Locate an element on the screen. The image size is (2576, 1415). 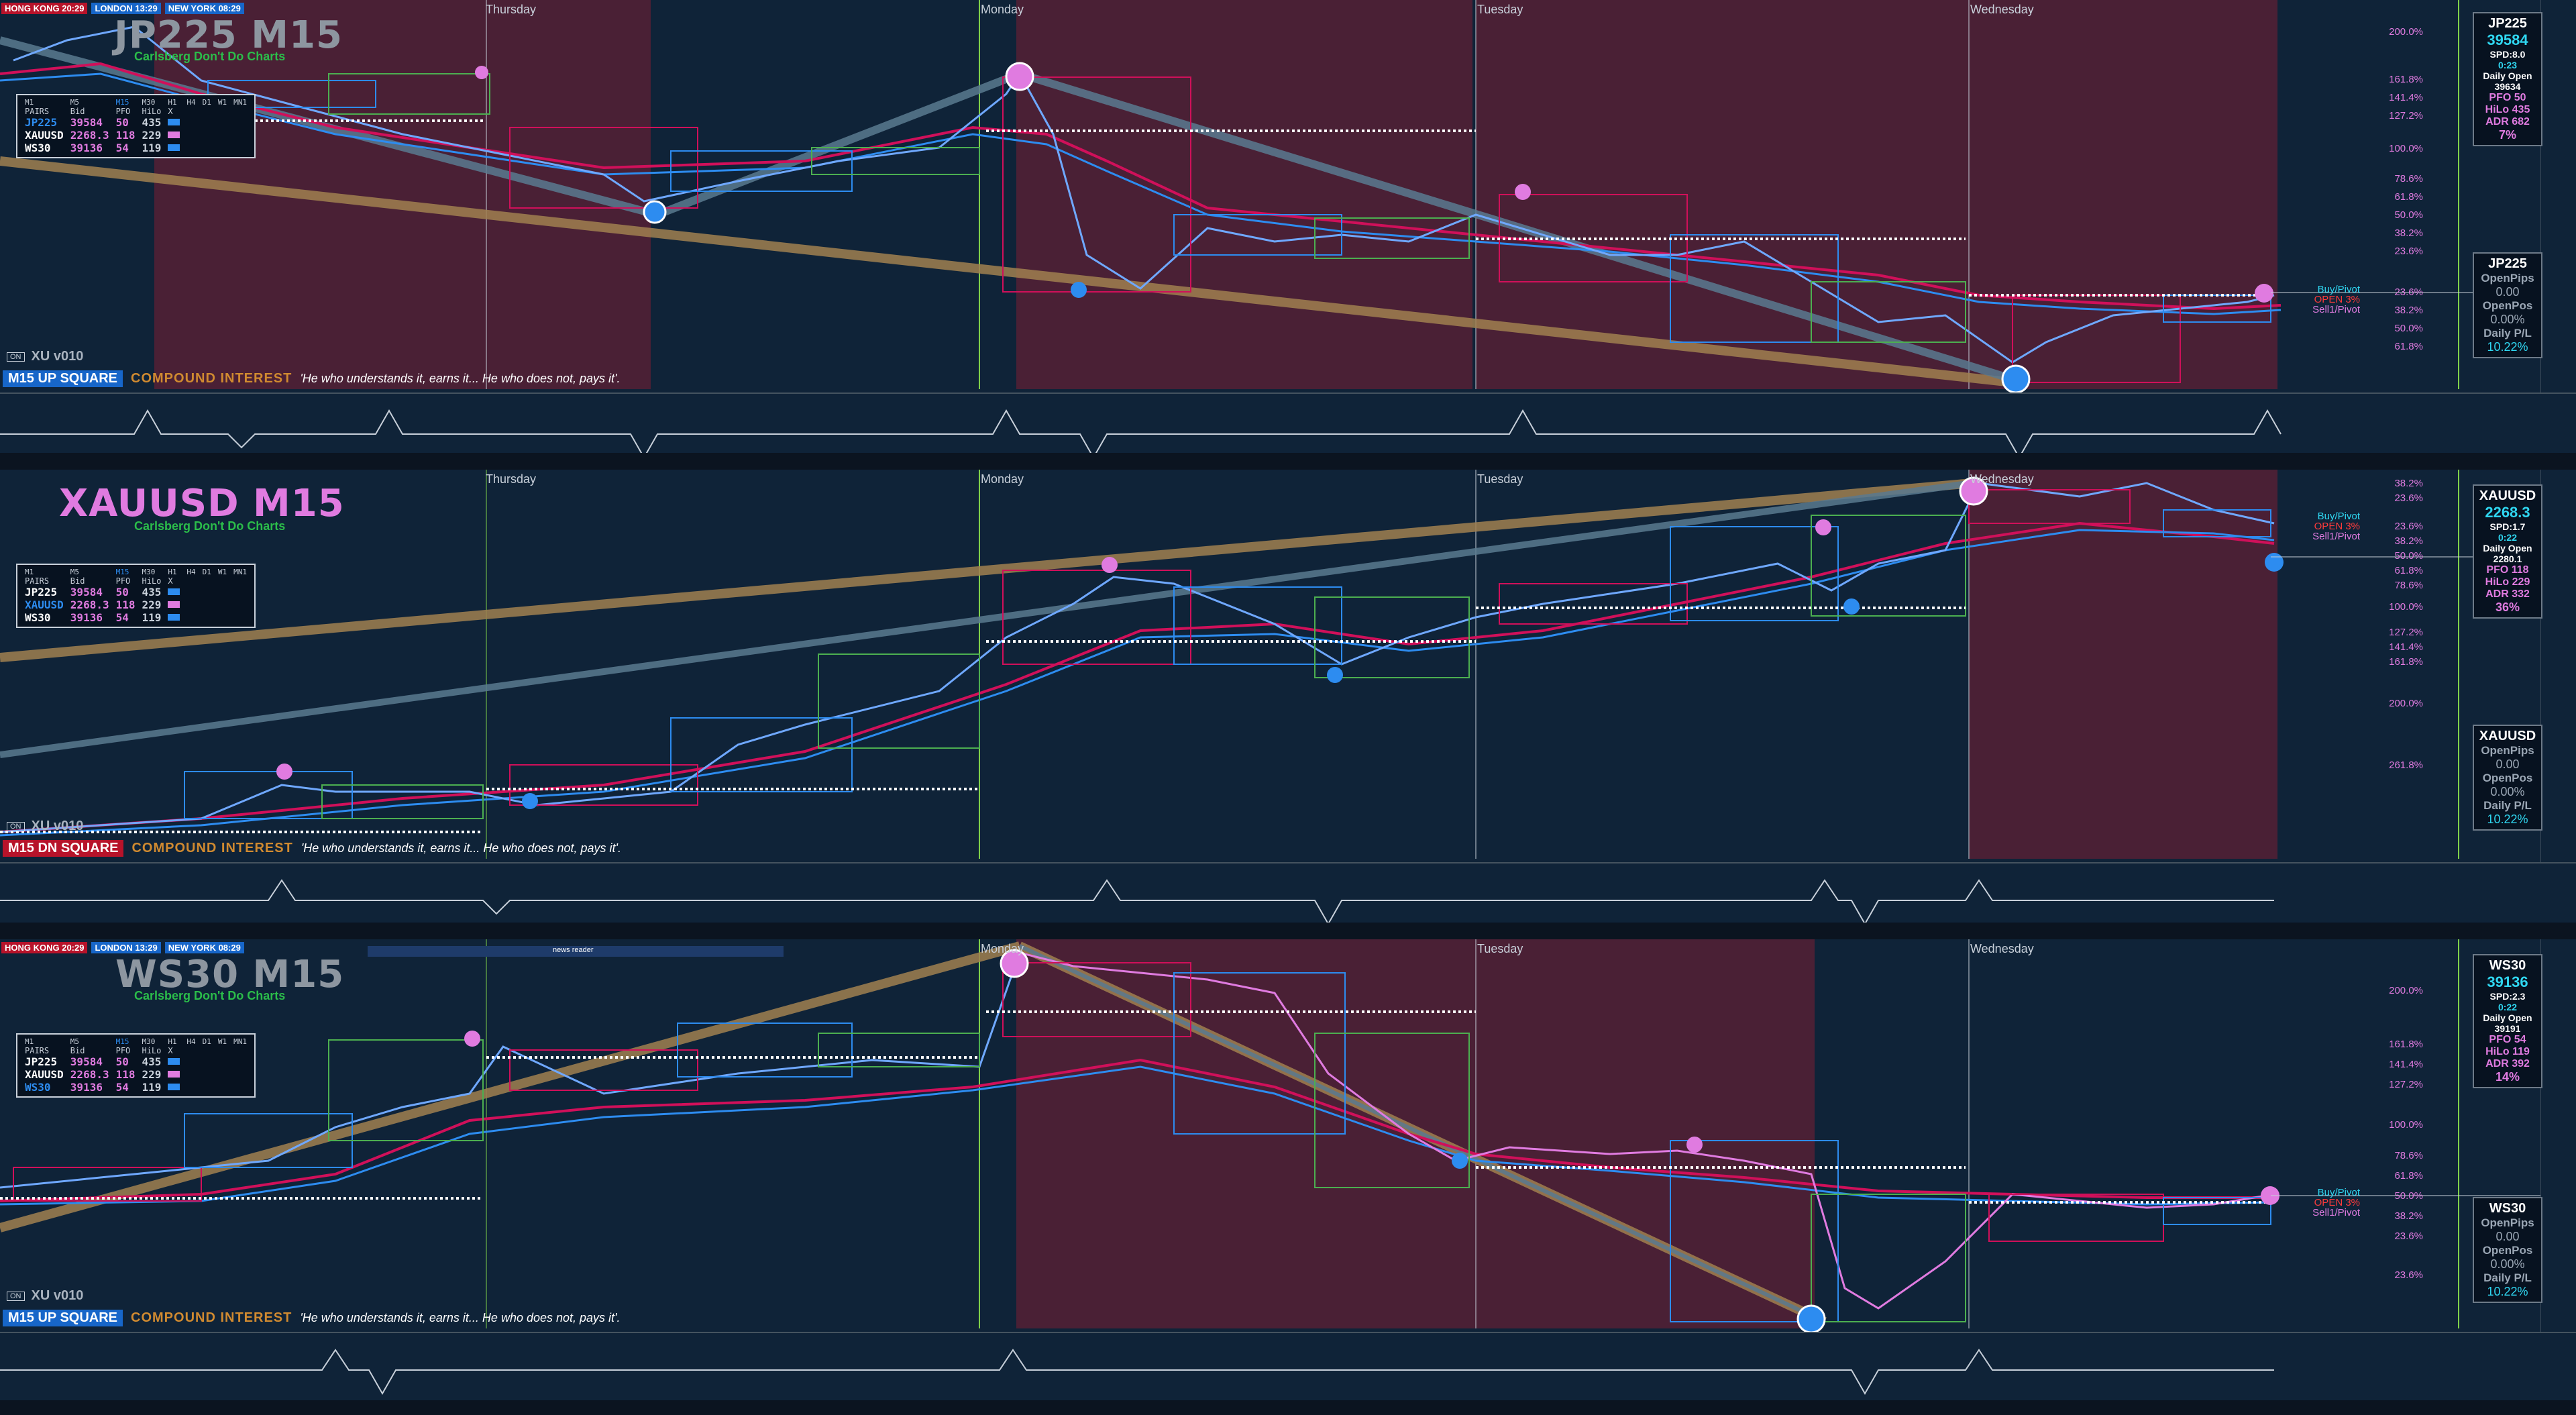
pair-swatch is located at coordinates (173, 617).